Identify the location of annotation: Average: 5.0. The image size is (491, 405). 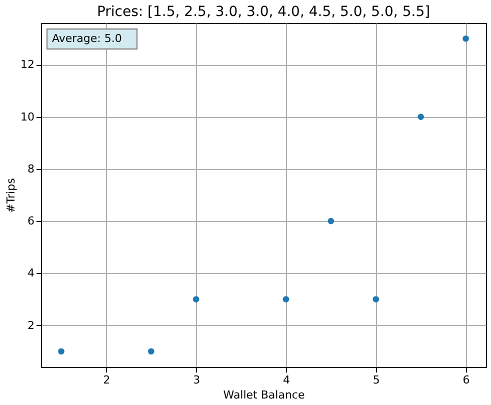
(87, 38).